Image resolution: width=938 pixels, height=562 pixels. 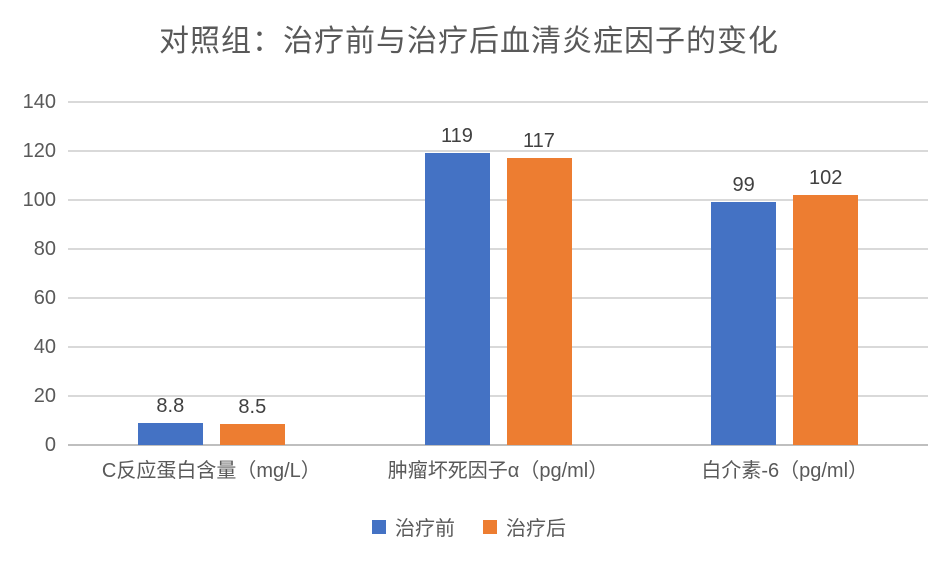 What do you see at coordinates (28, 273) in the screenshot?
I see `y-axis-labels: 0 20 40 60 80 100 120 140` at bounding box center [28, 273].